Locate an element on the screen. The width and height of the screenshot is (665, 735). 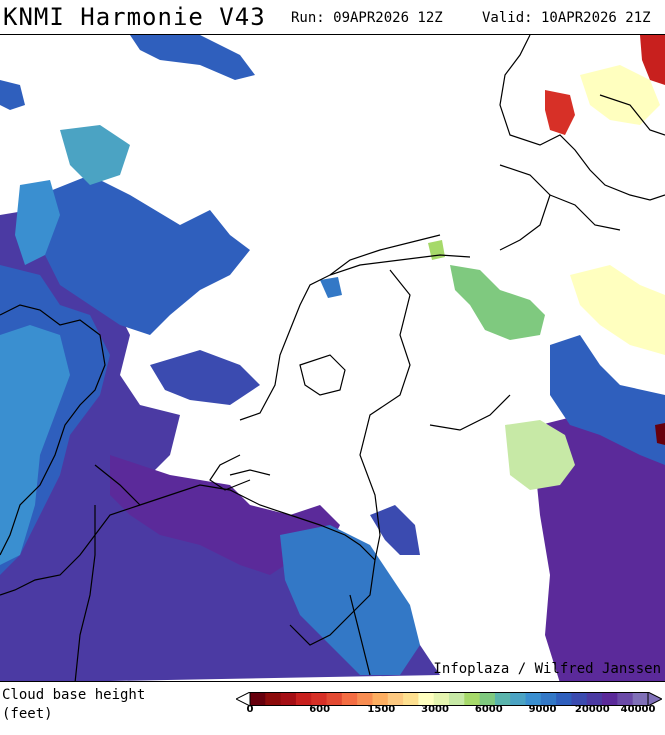
legend-tick-label: 20000 is located at coordinates (592, 709).